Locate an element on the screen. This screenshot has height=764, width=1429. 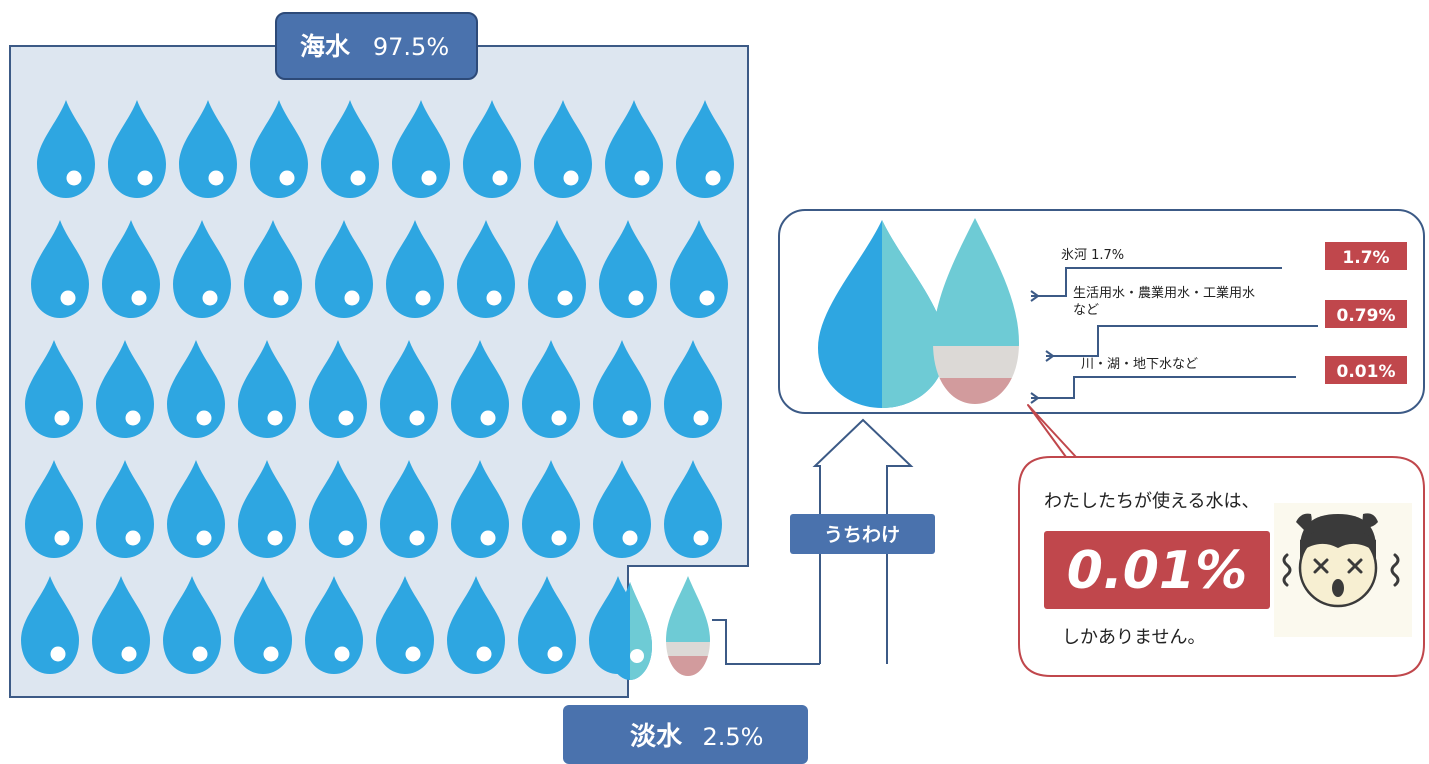
freshwater-drop-icon is located at coordinates (688, 626).